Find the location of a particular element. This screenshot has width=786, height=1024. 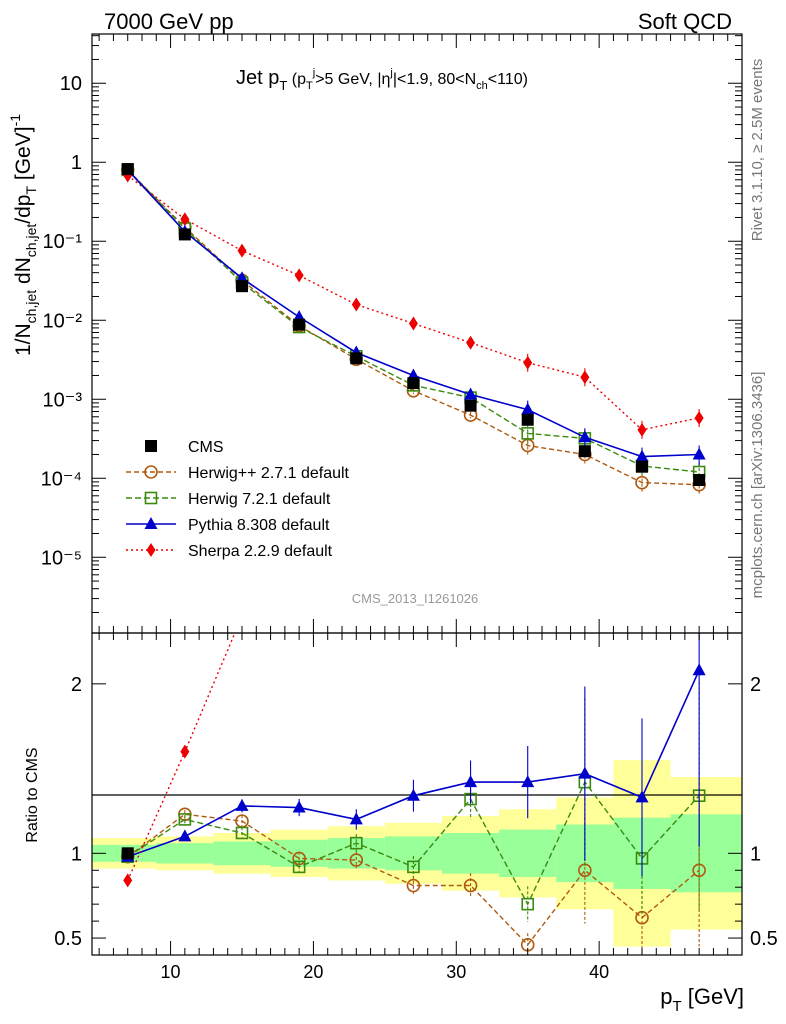

side-label-bottom: mcplots.cern.ch [arXiv:1306.3436] is located at coordinates (757, 485).